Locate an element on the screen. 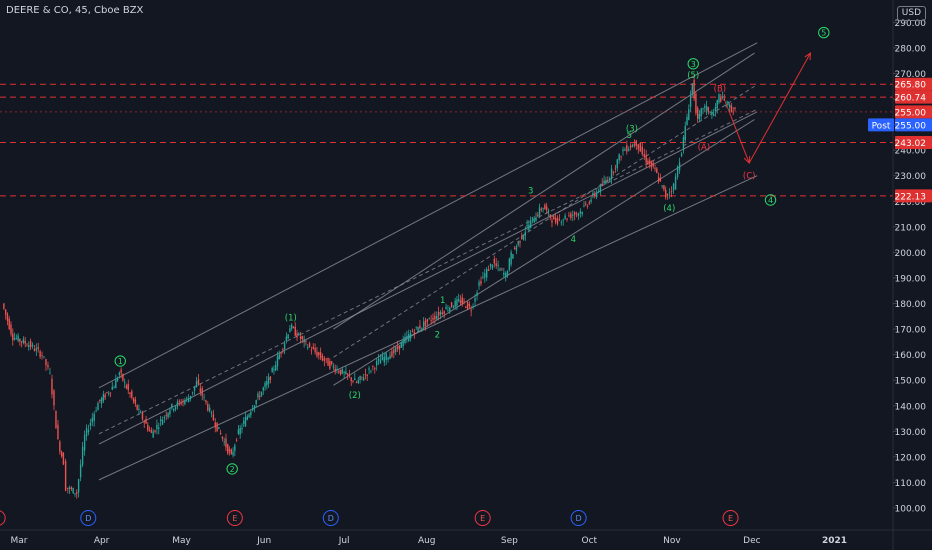 Image resolution: width=932 pixels, height=550 pixels. event-marker-label: E is located at coordinates (730, 518).